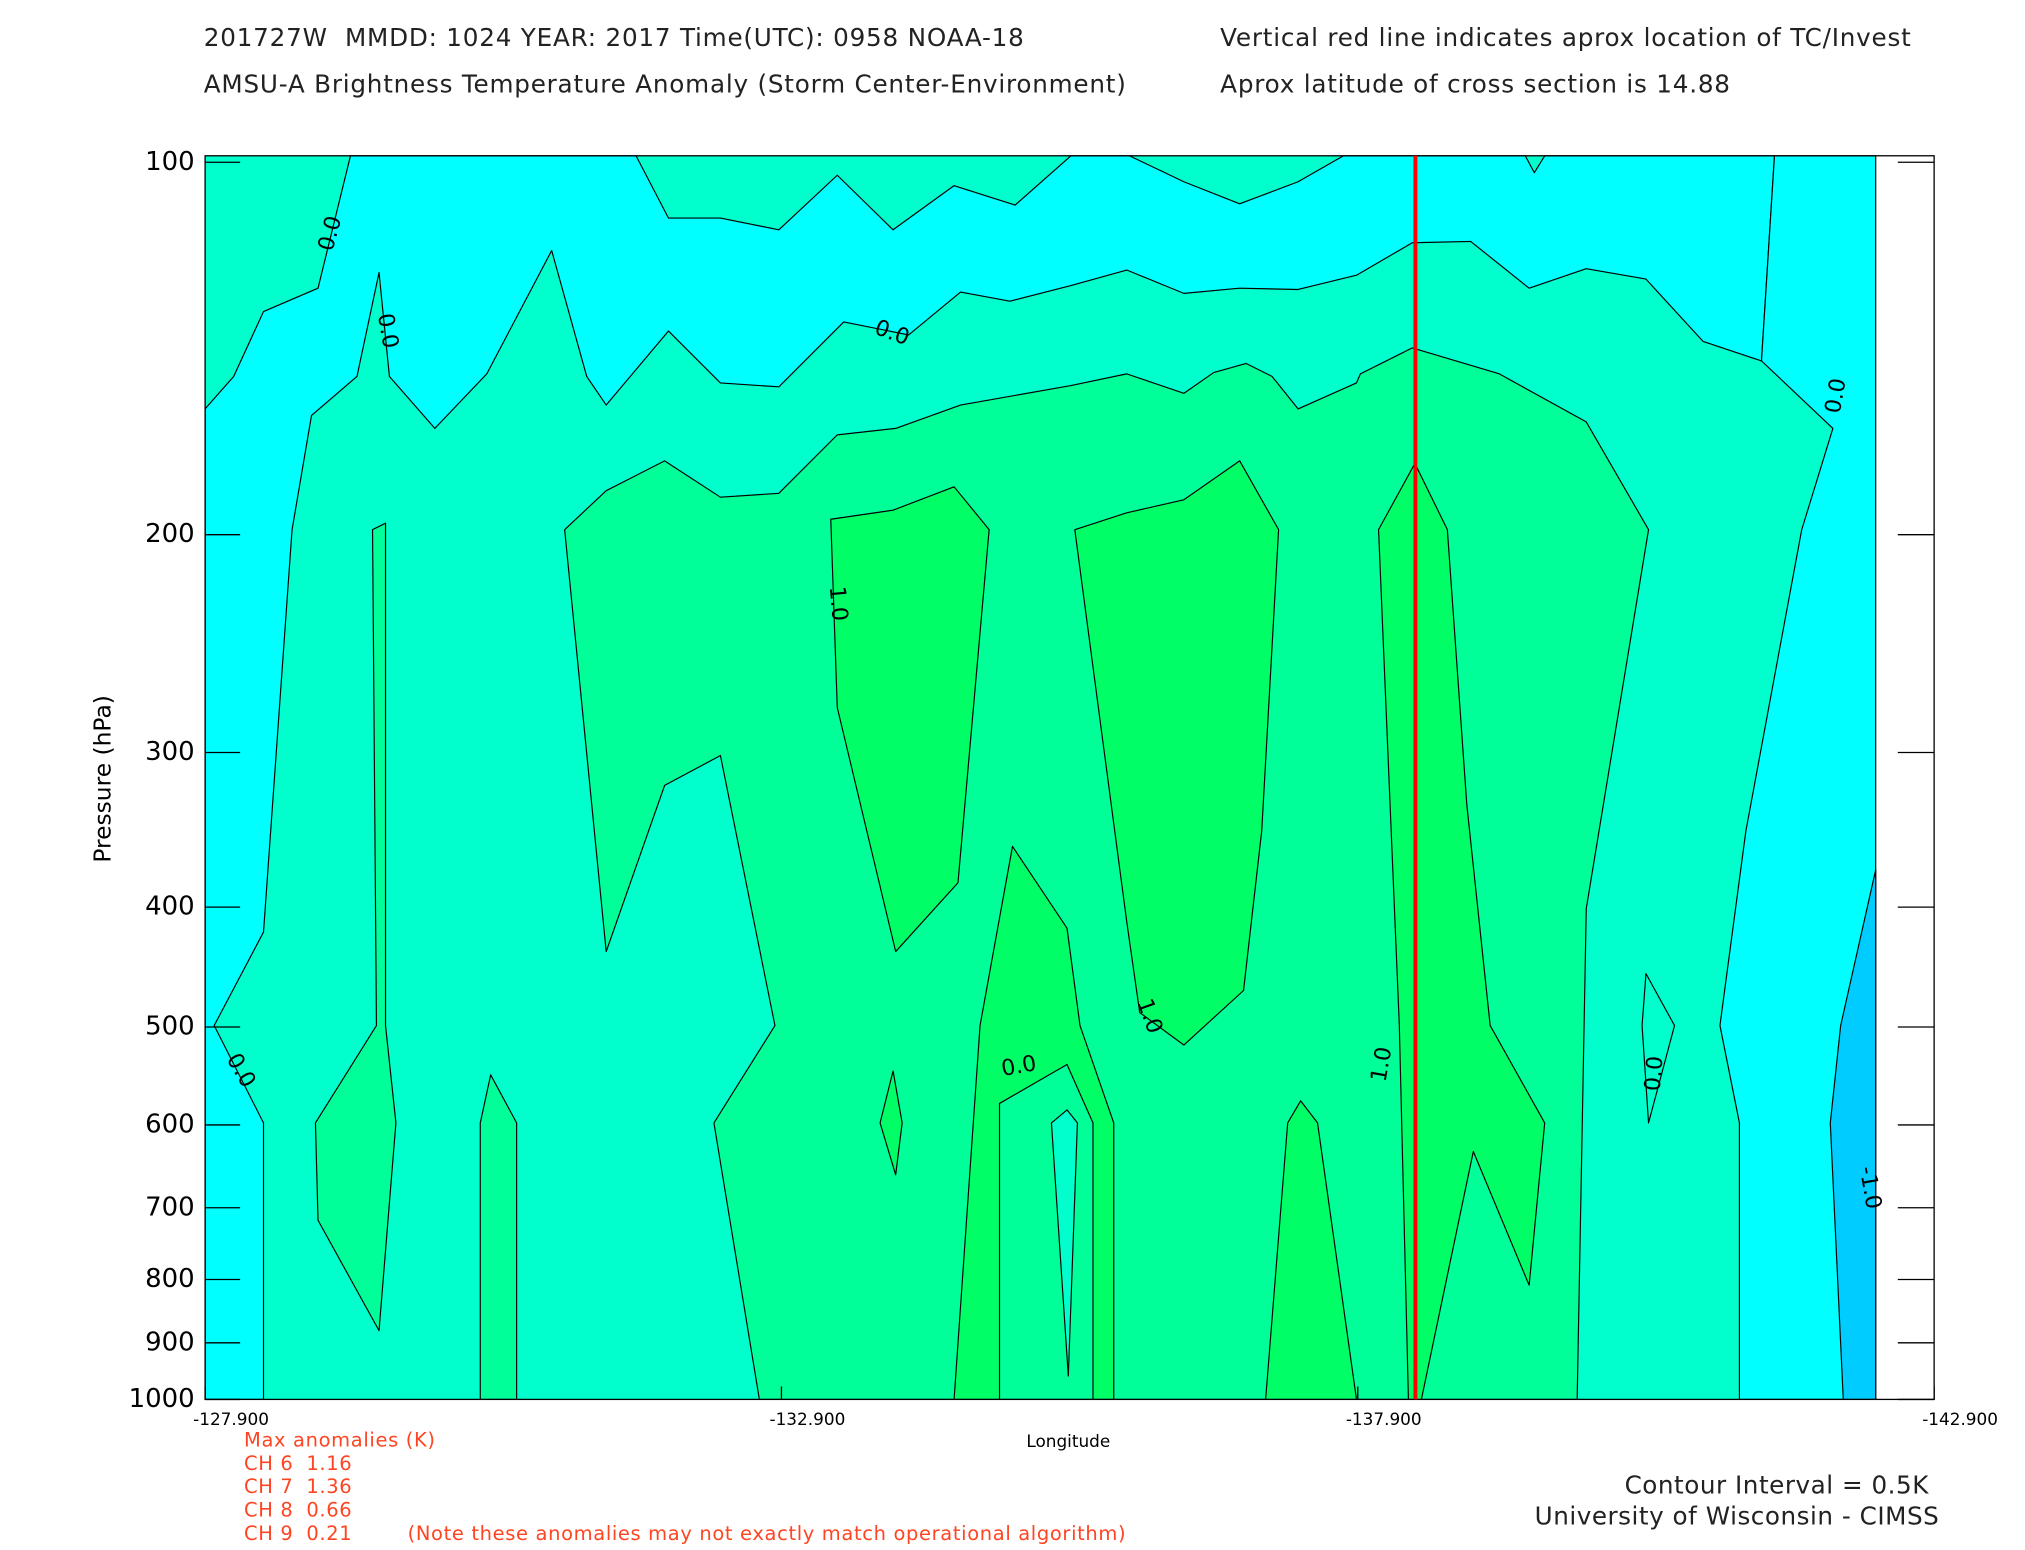 Image resolution: width=2025 pixels, height=1550 pixels. What do you see at coordinates (329, 1533) in the screenshot?
I see `channel-value: 0.21` at bounding box center [329, 1533].